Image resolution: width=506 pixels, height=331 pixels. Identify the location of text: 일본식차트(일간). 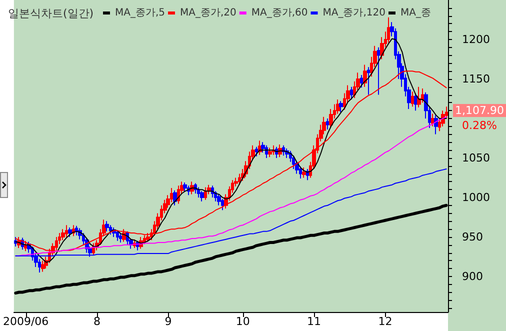
(51, 13).